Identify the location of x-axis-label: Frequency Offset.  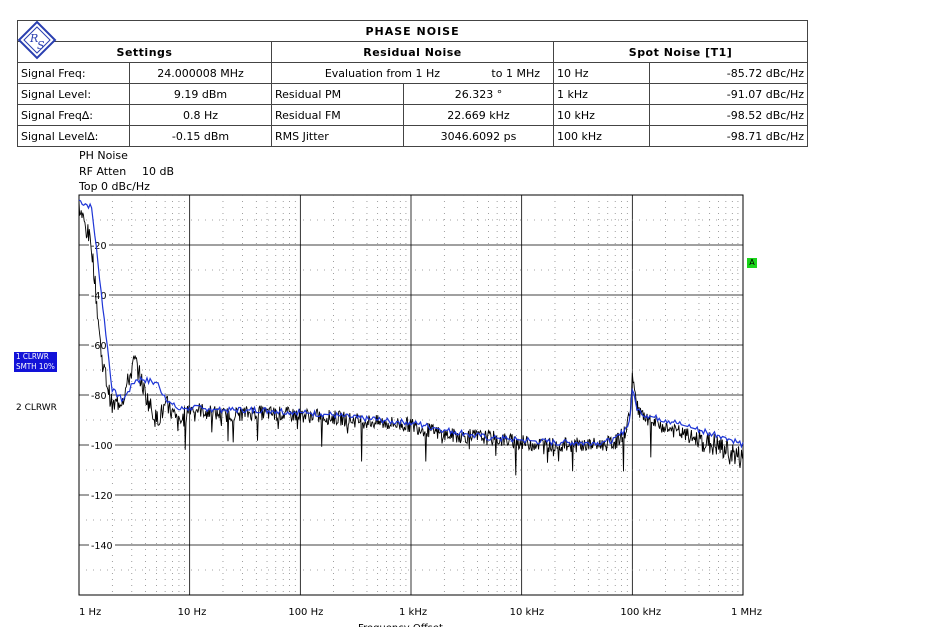
(400, 625).